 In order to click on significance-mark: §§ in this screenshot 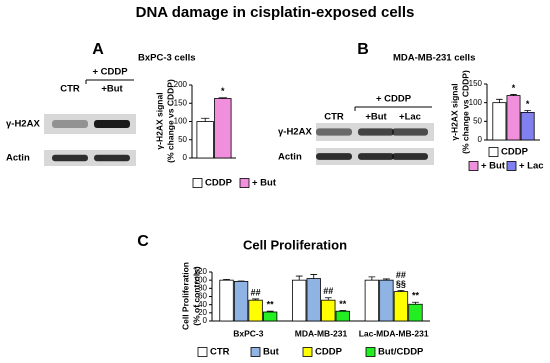, I will do `click(401, 284)`.